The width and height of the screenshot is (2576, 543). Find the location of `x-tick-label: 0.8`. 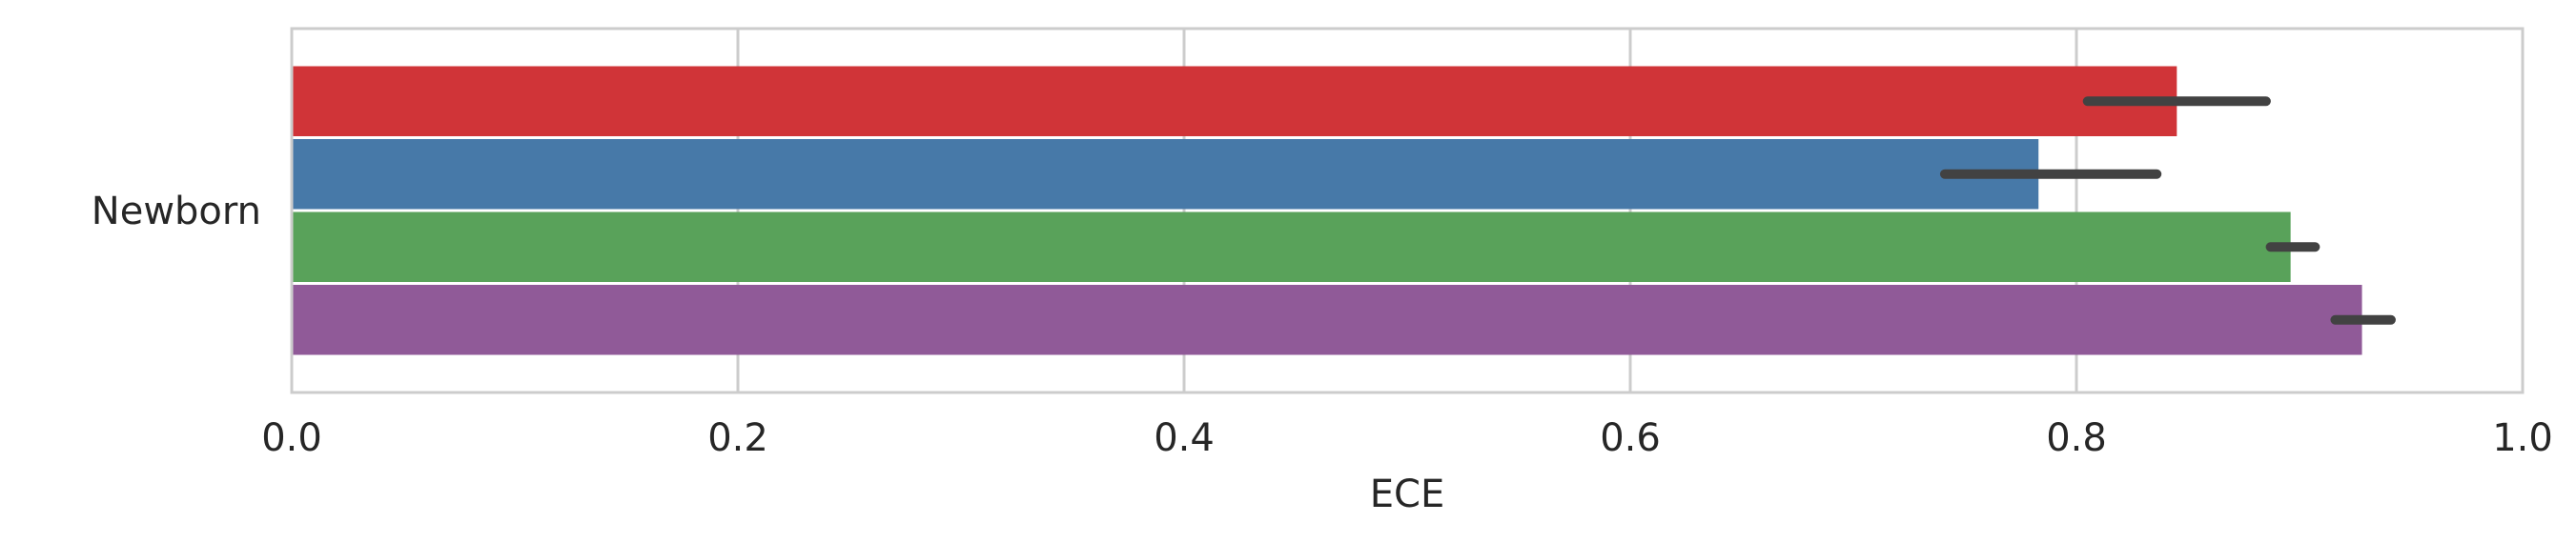

x-tick-label: 0.8 is located at coordinates (2076, 438).